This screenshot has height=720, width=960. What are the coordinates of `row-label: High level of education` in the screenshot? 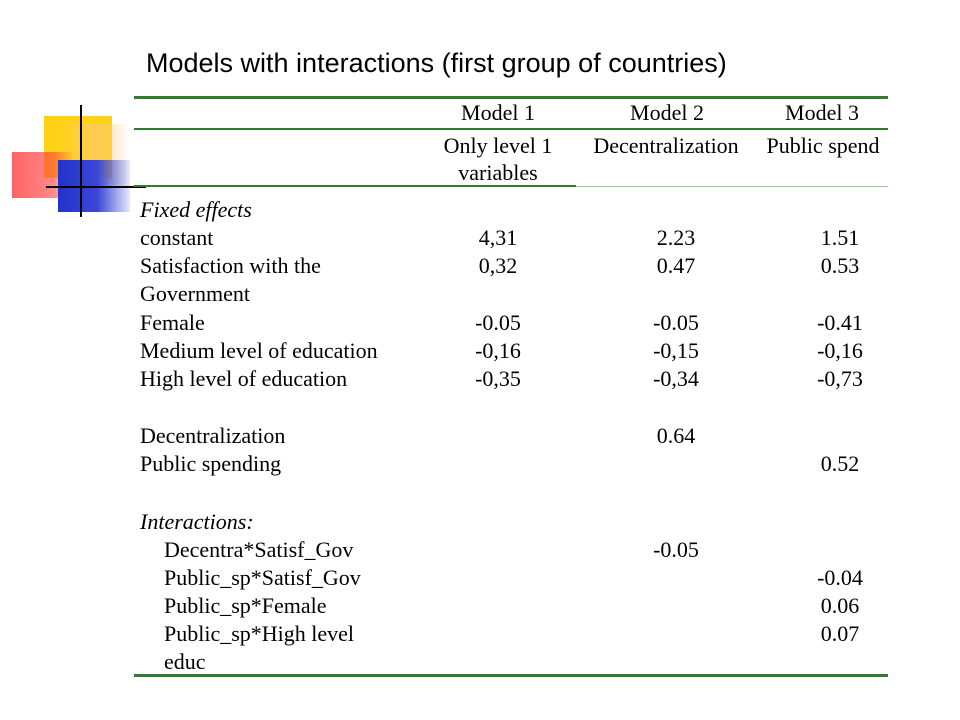 It's located at (244, 378).